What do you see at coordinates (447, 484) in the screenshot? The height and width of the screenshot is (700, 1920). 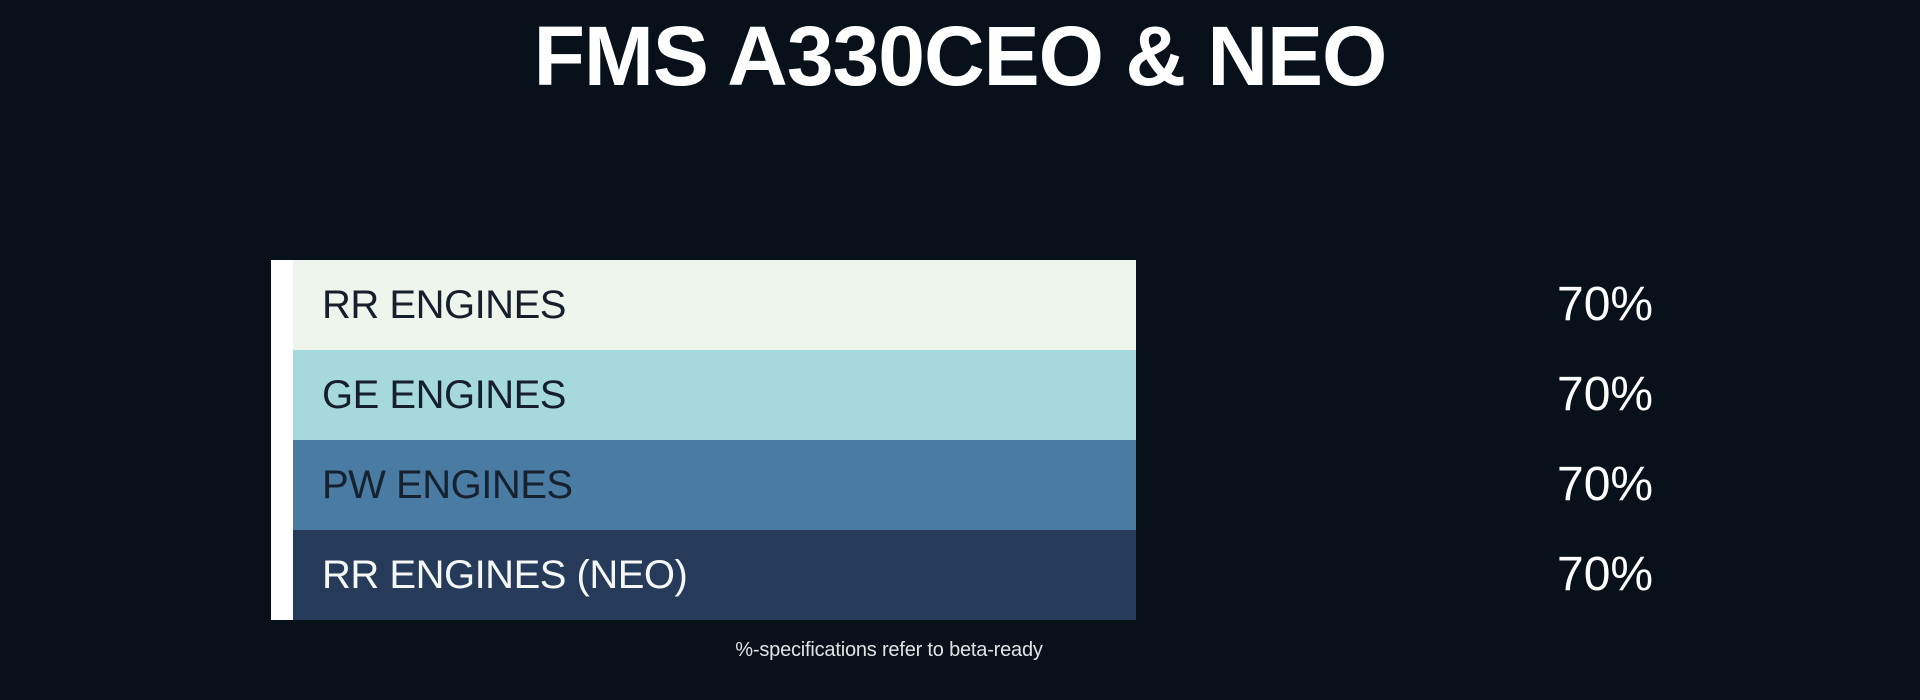 I see `bar-label: PW ENGINES` at bounding box center [447, 484].